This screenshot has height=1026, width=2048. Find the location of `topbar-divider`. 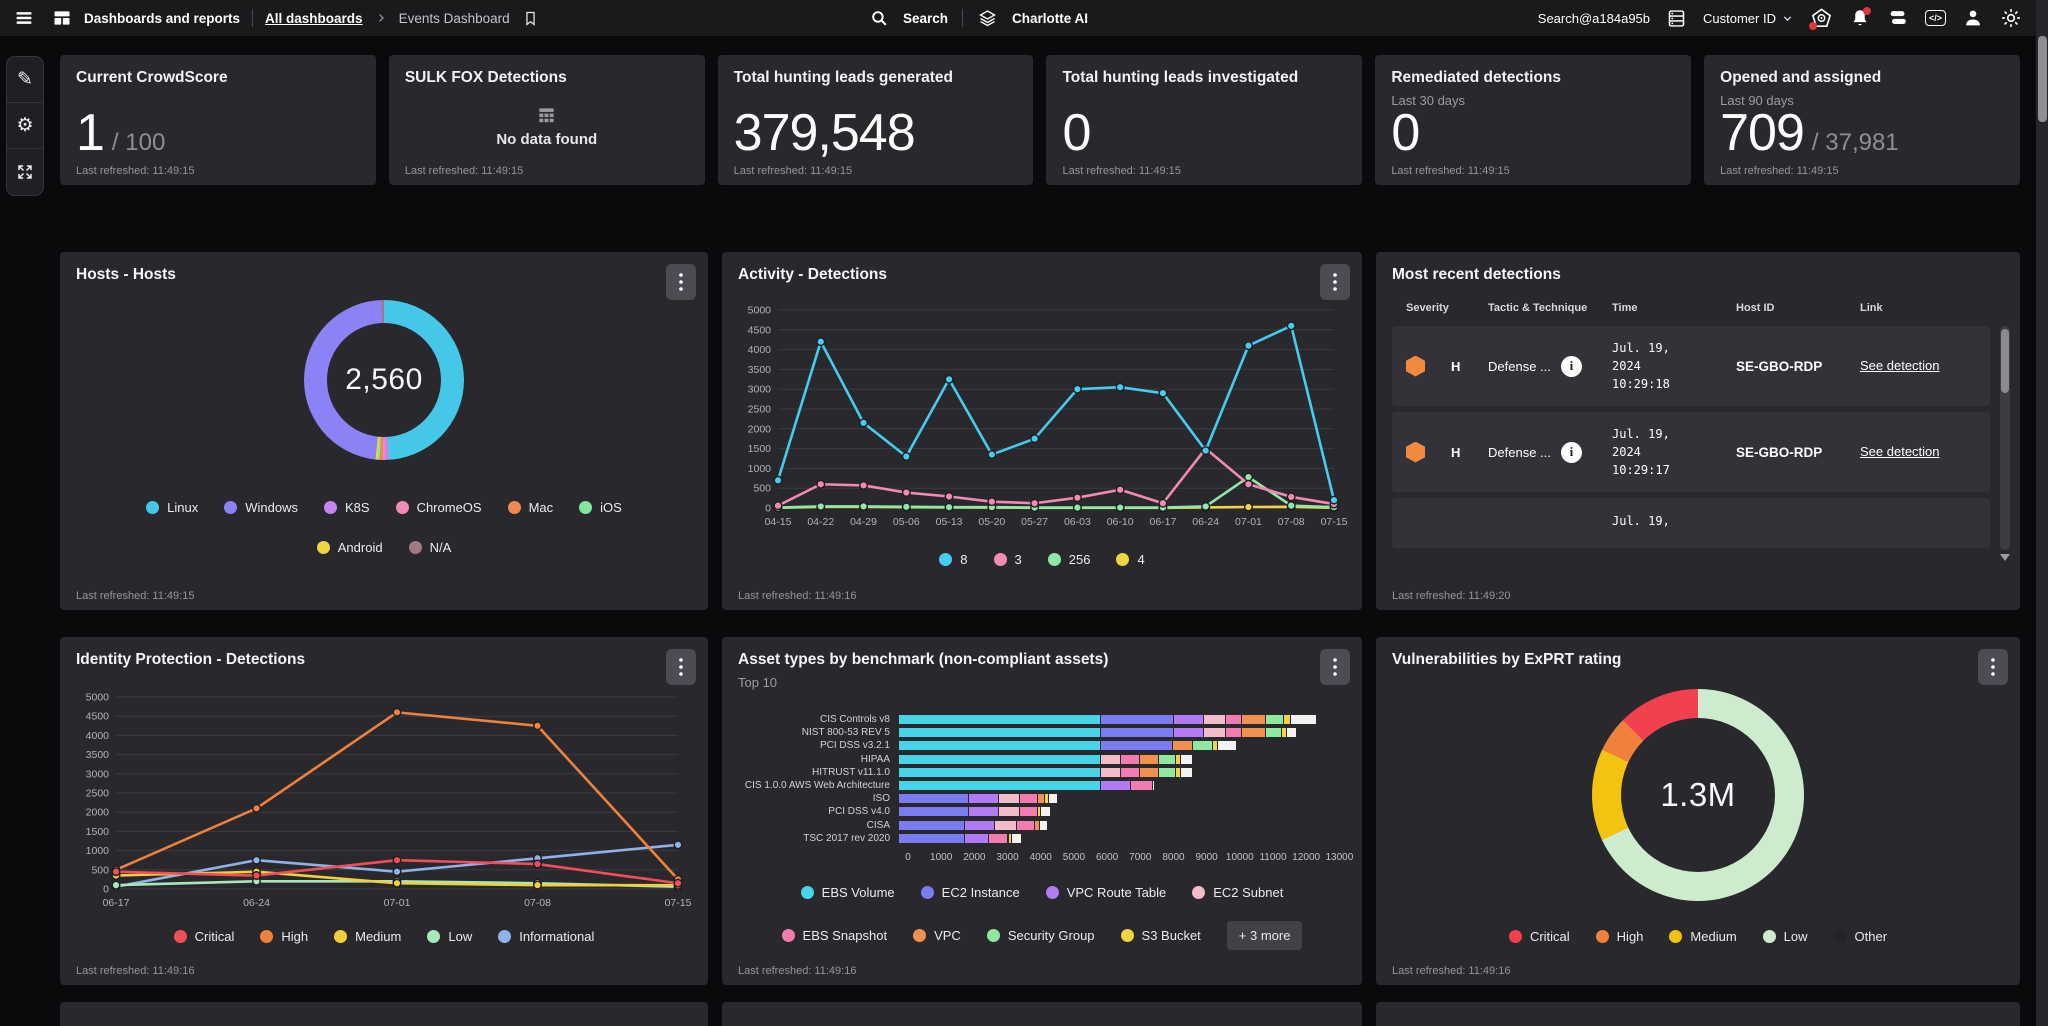

topbar-divider is located at coordinates (963, 18).